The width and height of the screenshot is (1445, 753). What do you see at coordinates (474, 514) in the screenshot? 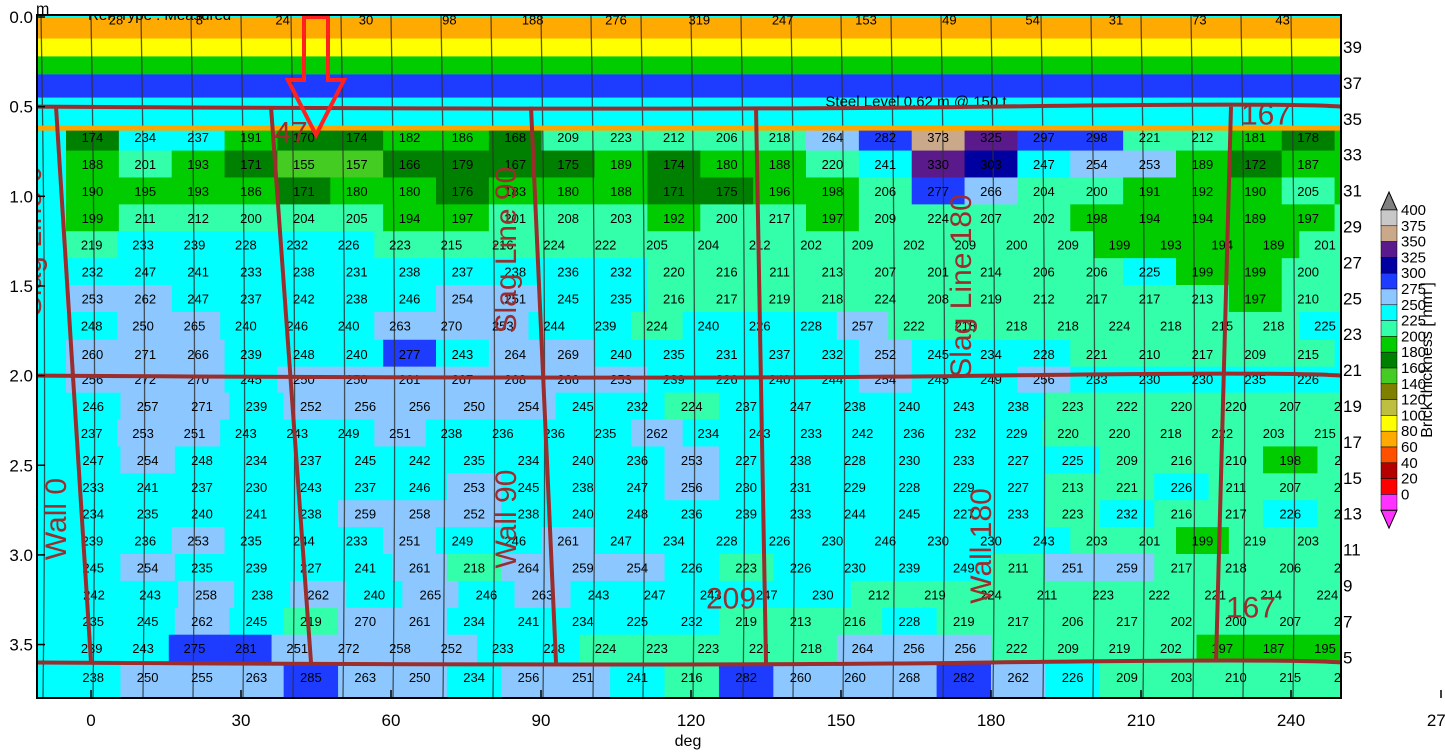
I see `value-label: 252` at bounding box center [474, 514].